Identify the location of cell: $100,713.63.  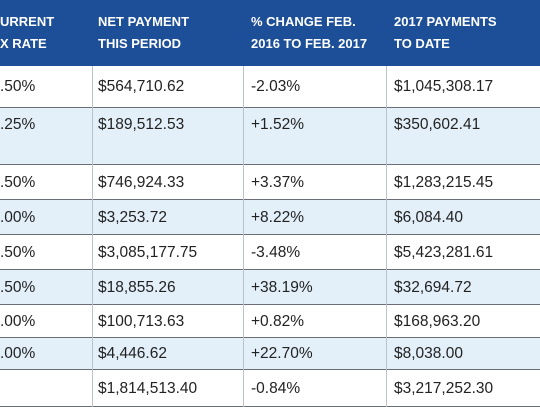
(141, 321).